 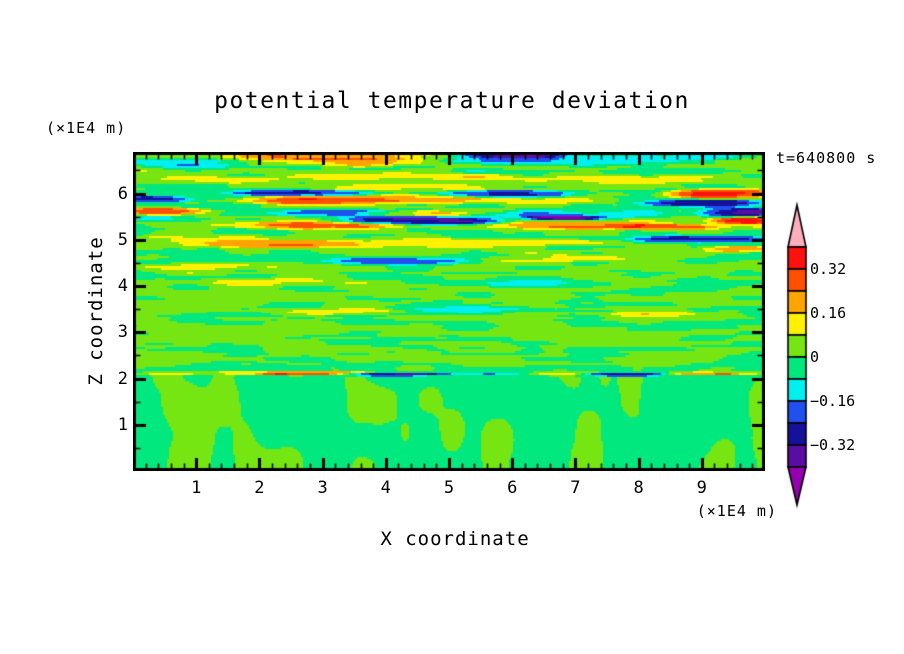 I want to click on z-tick-label: 5, so click(x=122, y=239).